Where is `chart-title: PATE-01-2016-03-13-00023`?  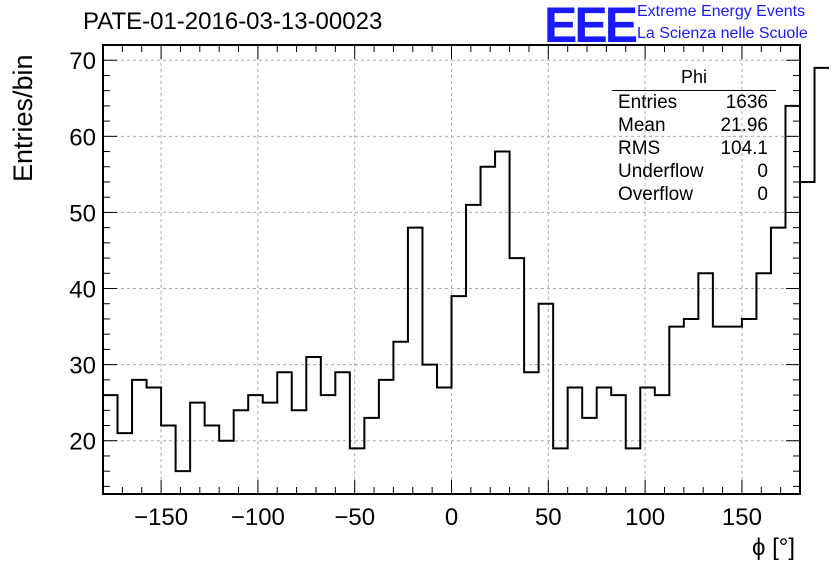 chart-title: PATE-01-2016-03-13-00023 is located at coordinates (233, 21).